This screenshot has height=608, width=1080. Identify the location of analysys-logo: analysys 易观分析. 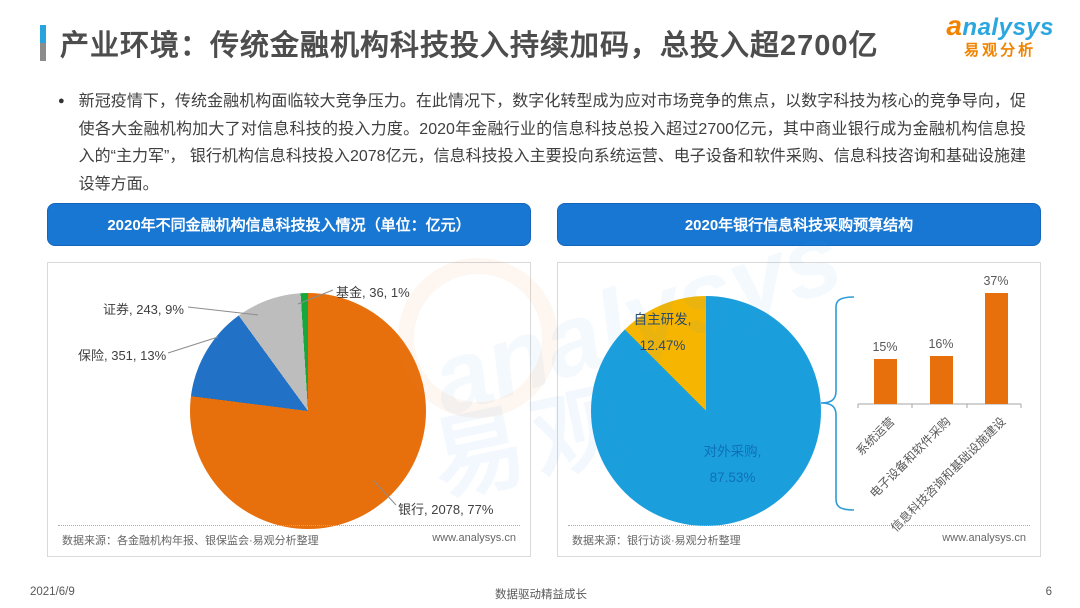
(1000, 35).